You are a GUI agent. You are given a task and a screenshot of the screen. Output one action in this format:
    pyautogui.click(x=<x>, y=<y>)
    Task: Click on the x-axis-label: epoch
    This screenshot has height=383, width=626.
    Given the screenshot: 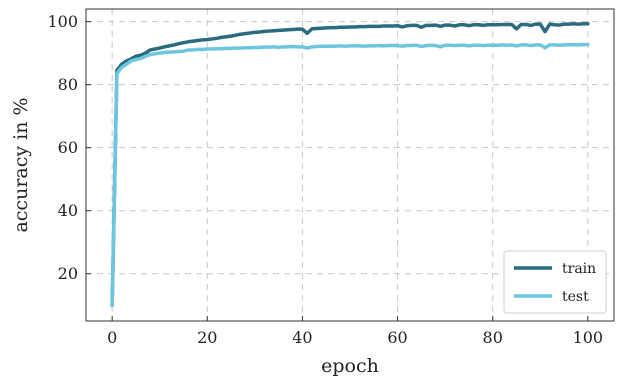 What is the action you would take?
    pyautogui.click(x=350, y=366)
    